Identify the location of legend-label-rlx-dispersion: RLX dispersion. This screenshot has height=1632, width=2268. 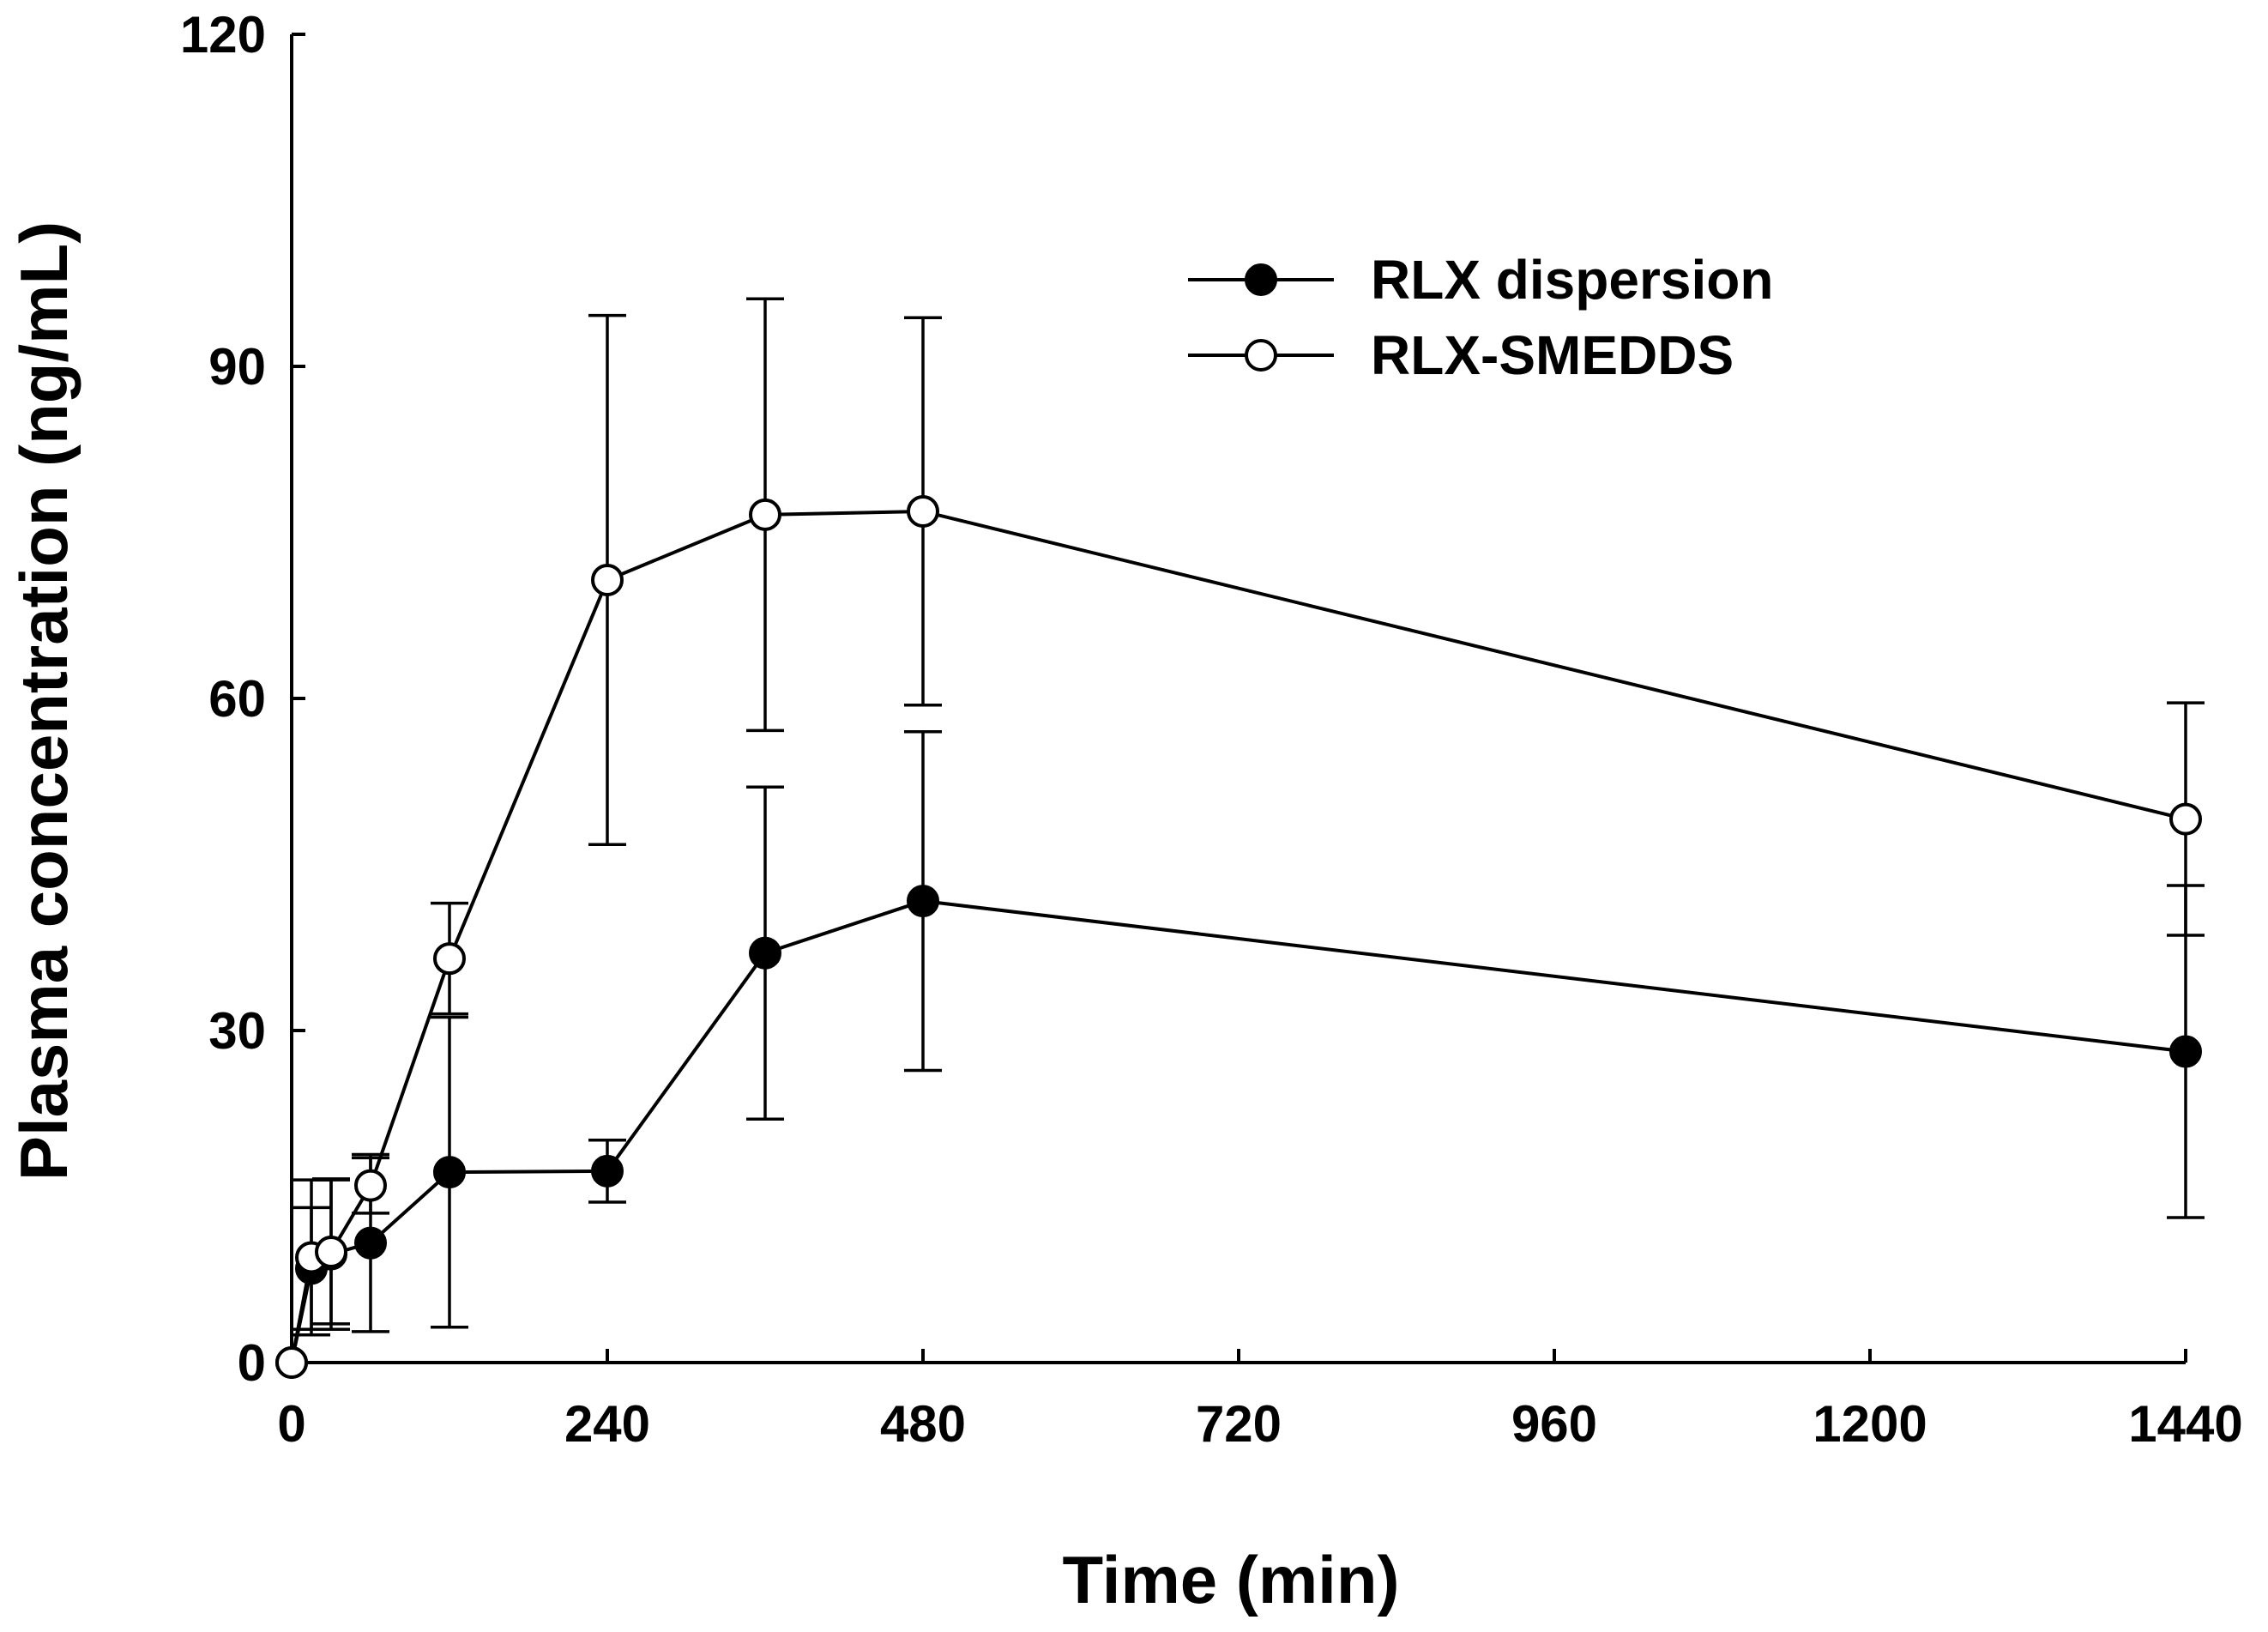
(1572, 280).